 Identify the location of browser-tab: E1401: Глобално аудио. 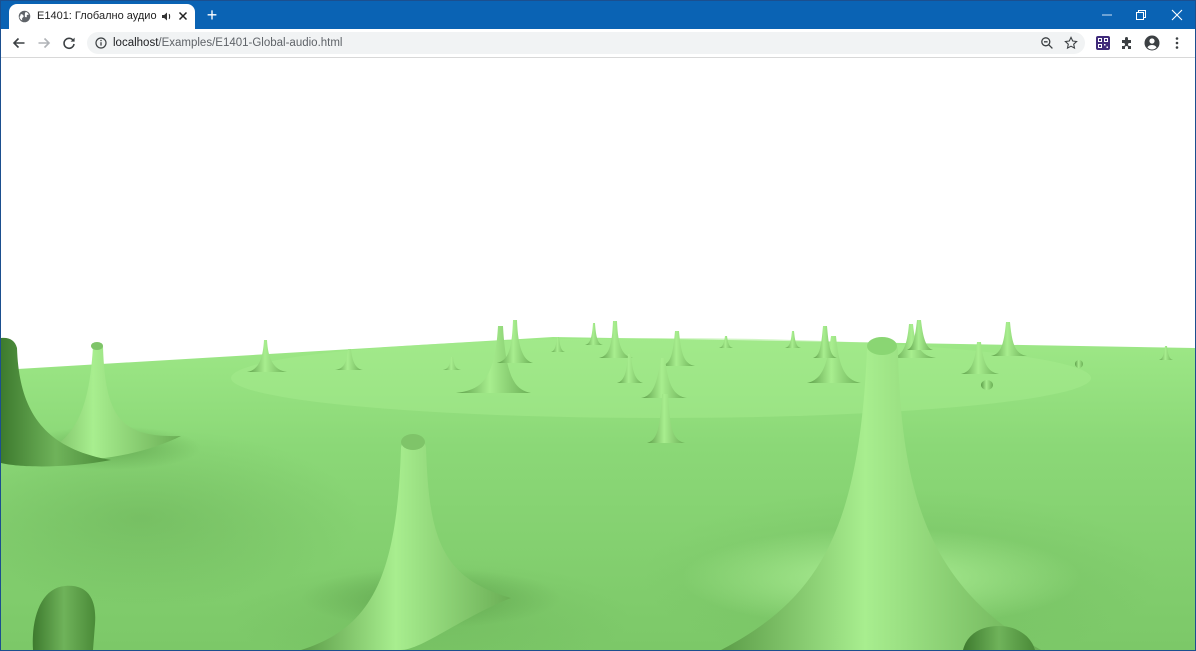
(102, 16).